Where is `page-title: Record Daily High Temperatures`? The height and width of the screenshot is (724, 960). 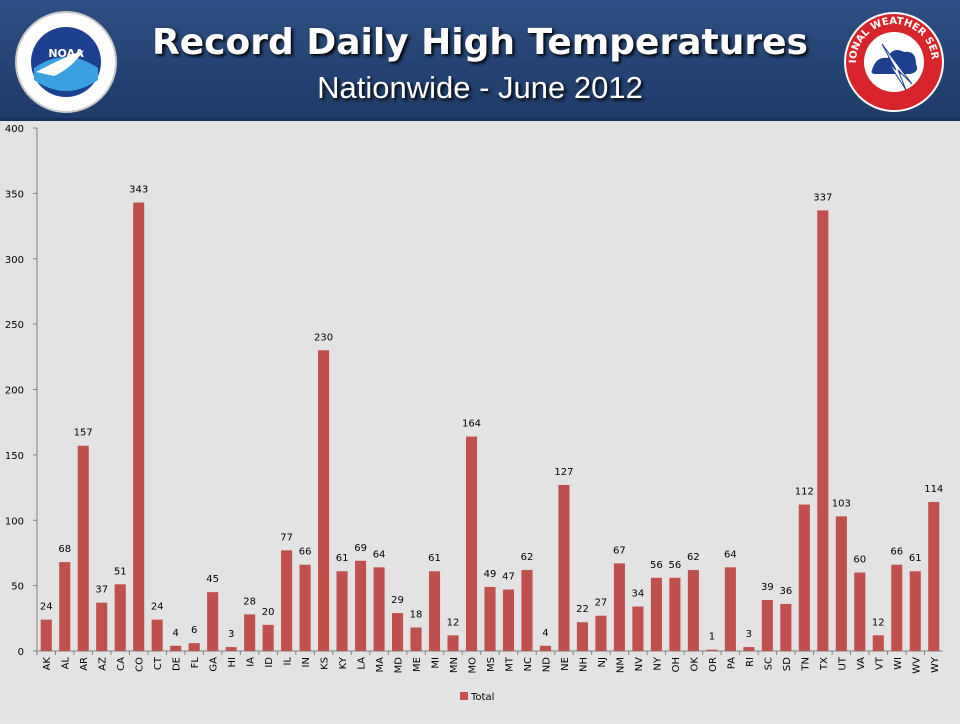
page-title: Record Daily High Temperatures is located at coordinates (480, 42).